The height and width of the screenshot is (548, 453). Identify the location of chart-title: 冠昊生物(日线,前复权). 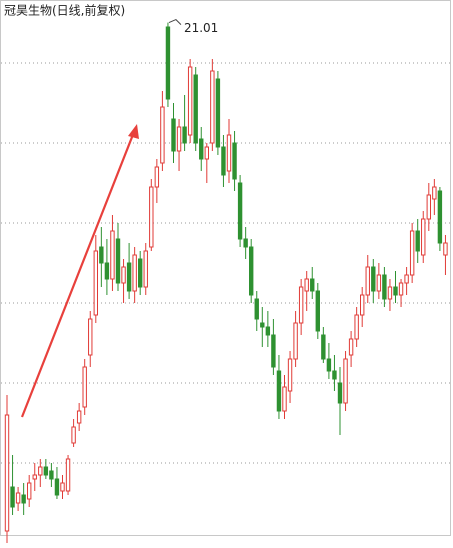
(64, 10).